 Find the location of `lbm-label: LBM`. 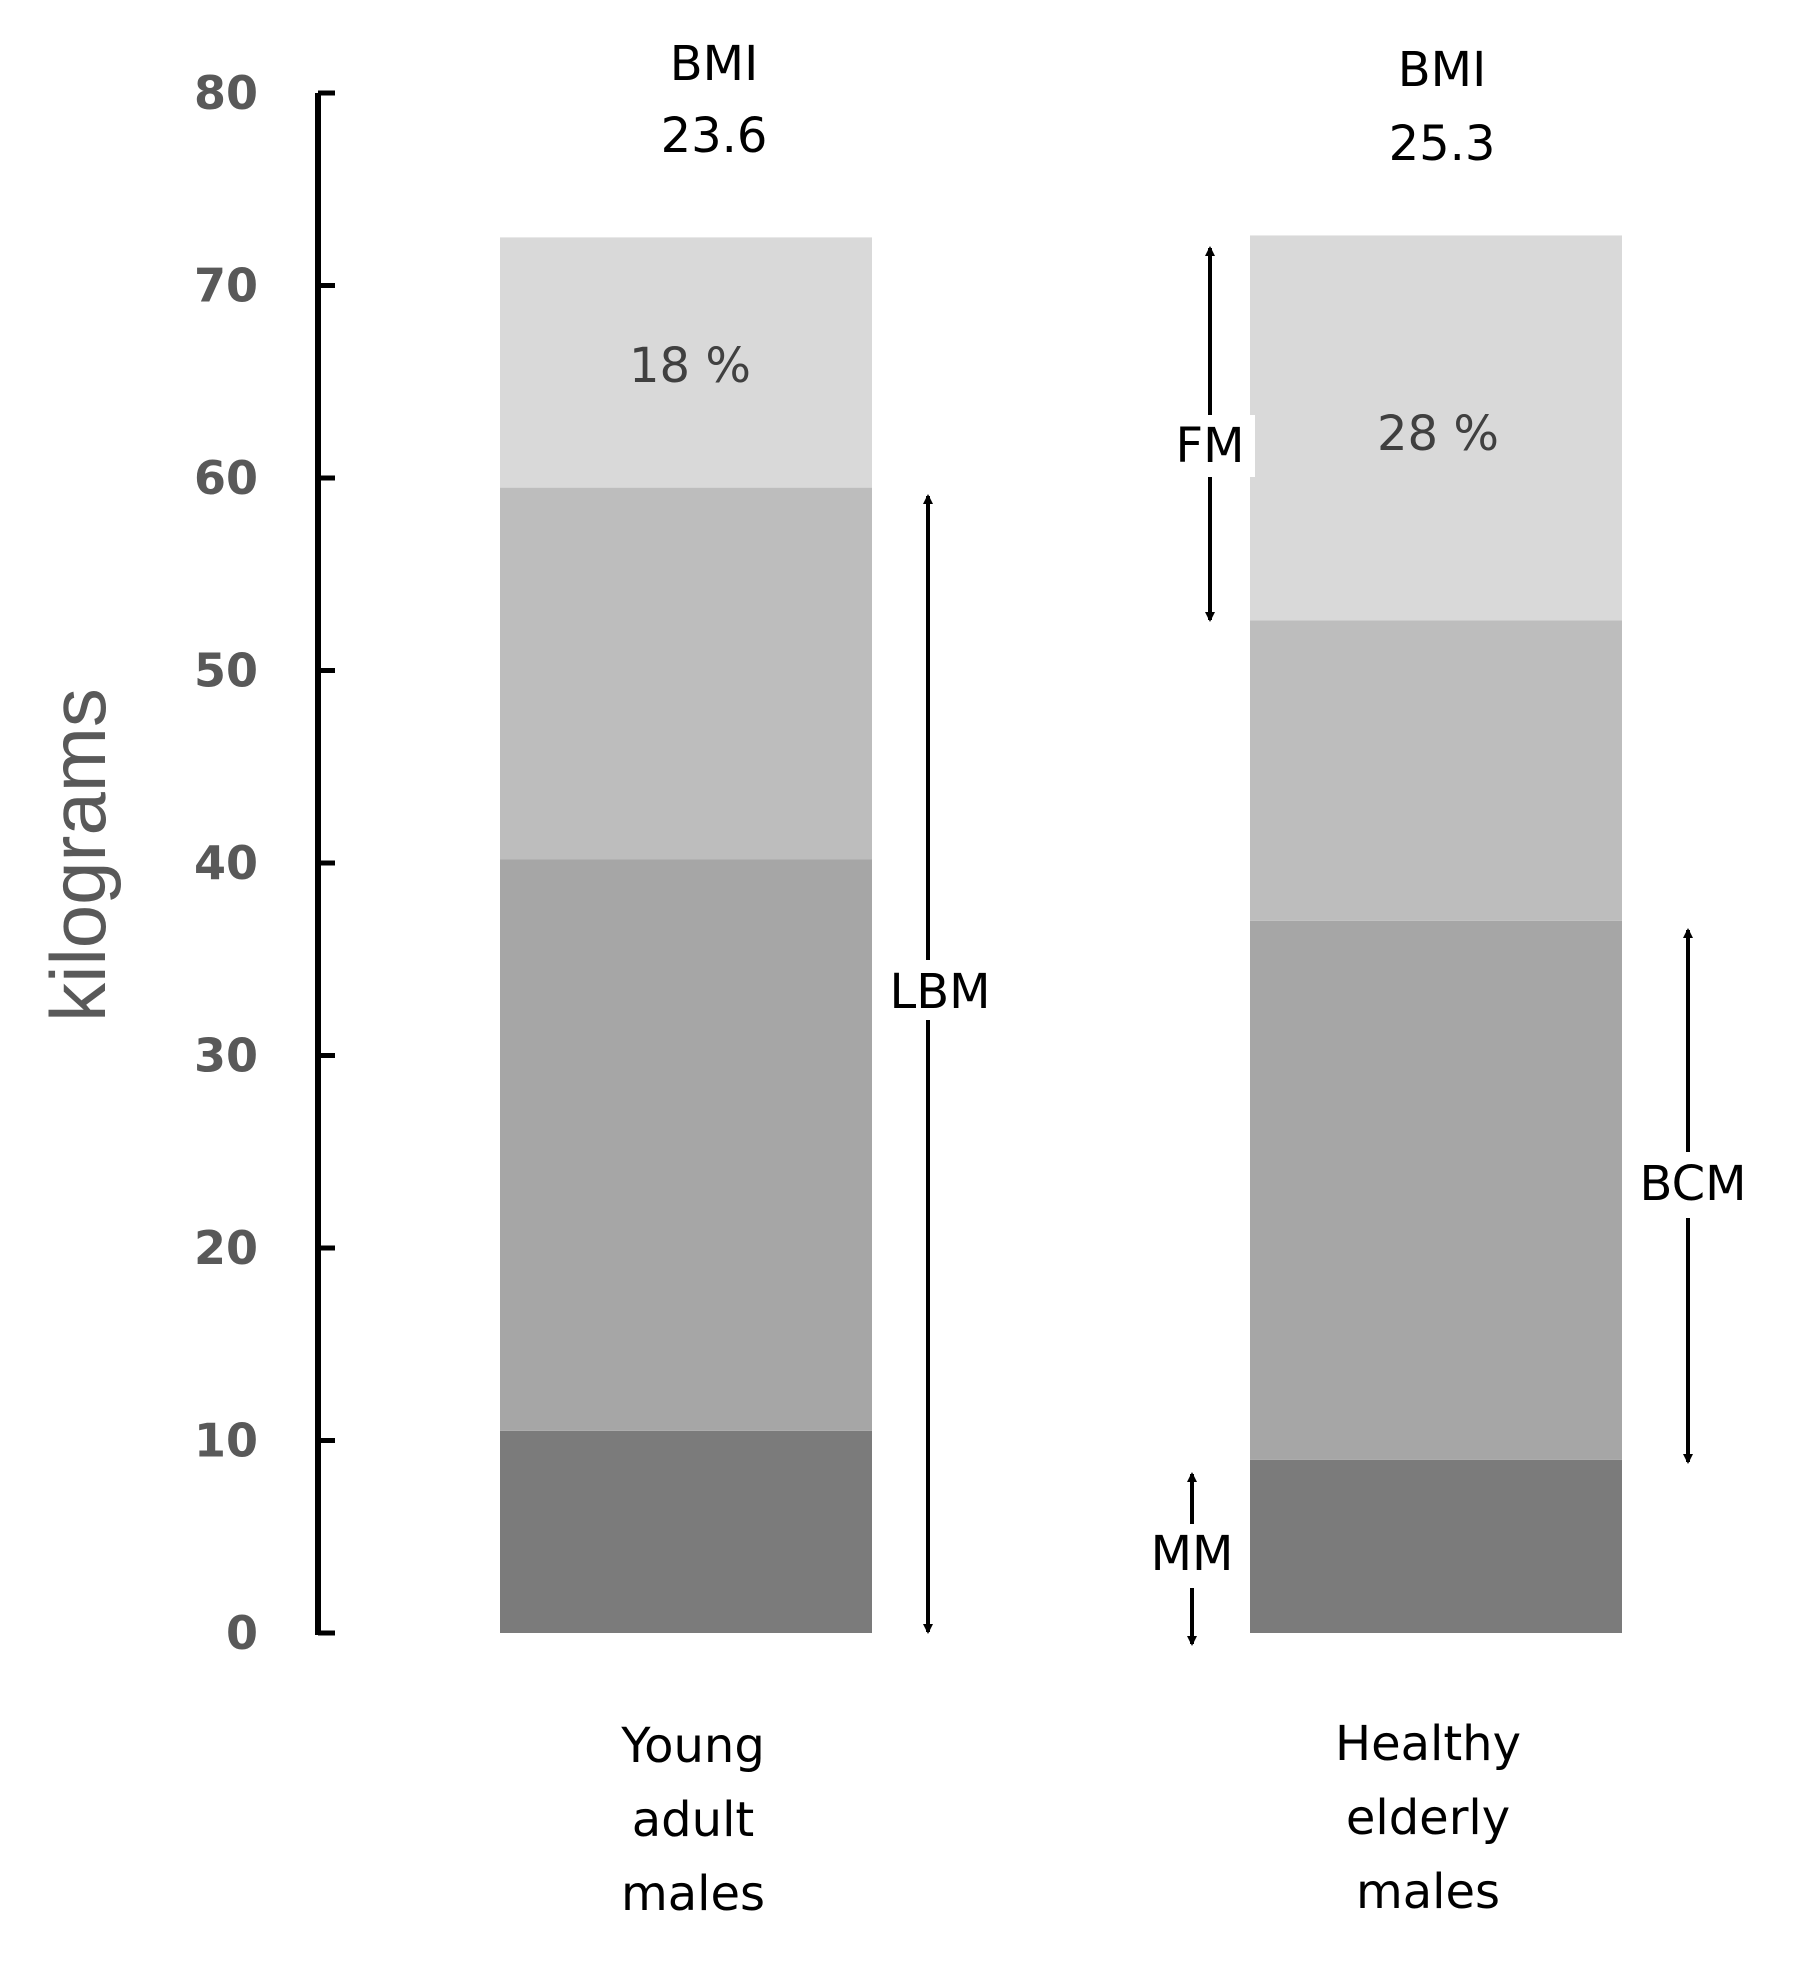

lbm-label: LBM is located at coordinates (939, 992).